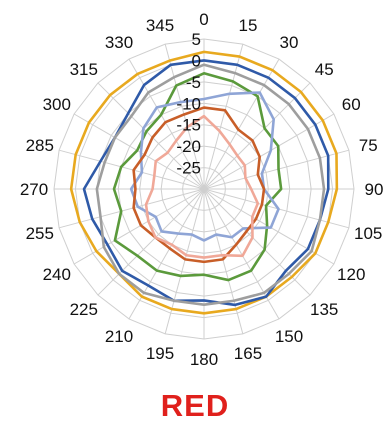 This screenshot has width=390, height=425. I want to click on radial-tick-label: -10, so click(188, 103).